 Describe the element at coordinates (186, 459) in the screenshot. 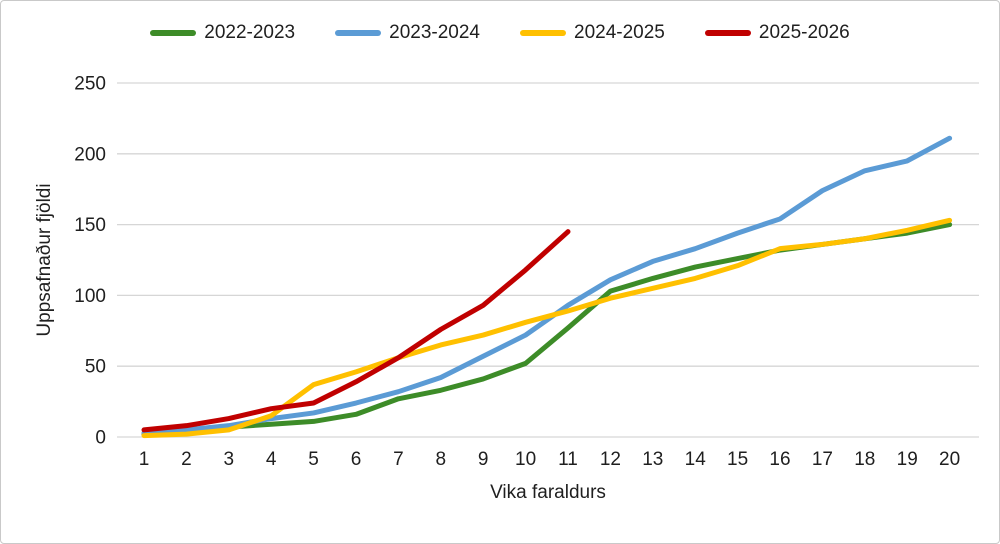

I see `x-tick-label: 2` at that location.